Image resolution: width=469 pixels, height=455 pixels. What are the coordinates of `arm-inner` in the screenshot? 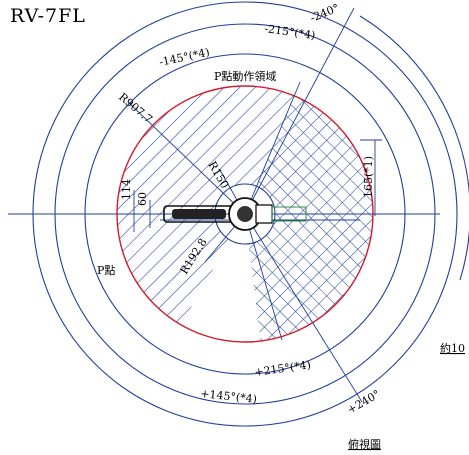 It's located at (199, 214).